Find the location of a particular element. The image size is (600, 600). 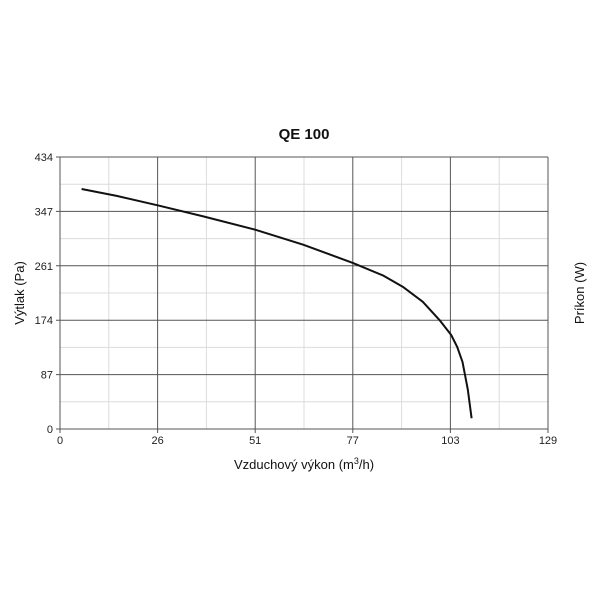

x-axis-label-sup: 3 is located at coordinates (356, 461).